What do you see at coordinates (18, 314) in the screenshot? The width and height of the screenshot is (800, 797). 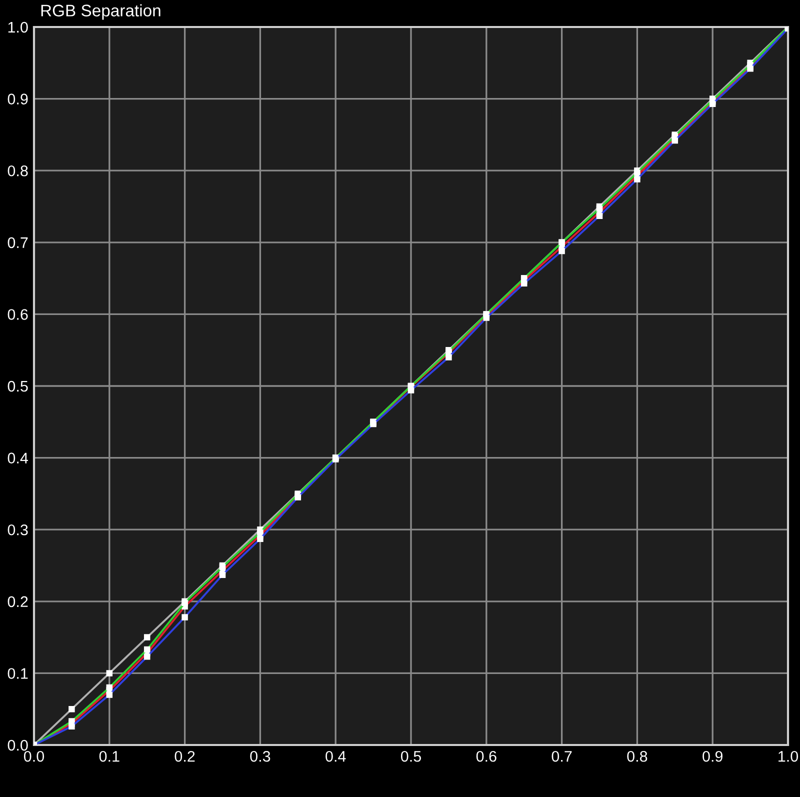 I see `y-tick-label: 0.6` at bounding box center [18, 314].